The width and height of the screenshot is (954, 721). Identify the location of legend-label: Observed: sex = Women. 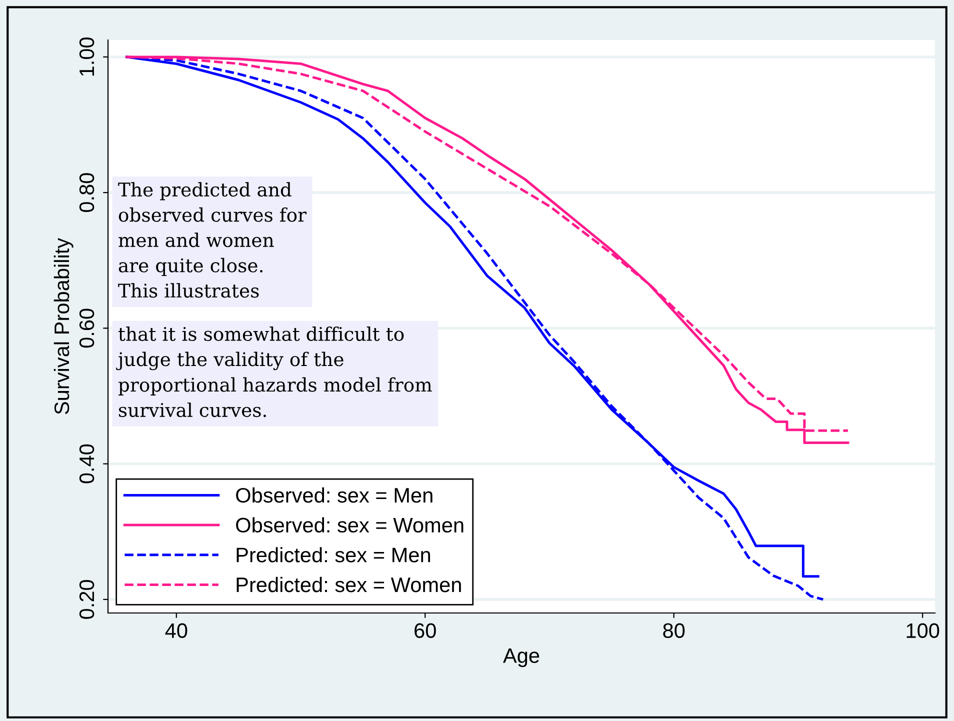
(350, 525).